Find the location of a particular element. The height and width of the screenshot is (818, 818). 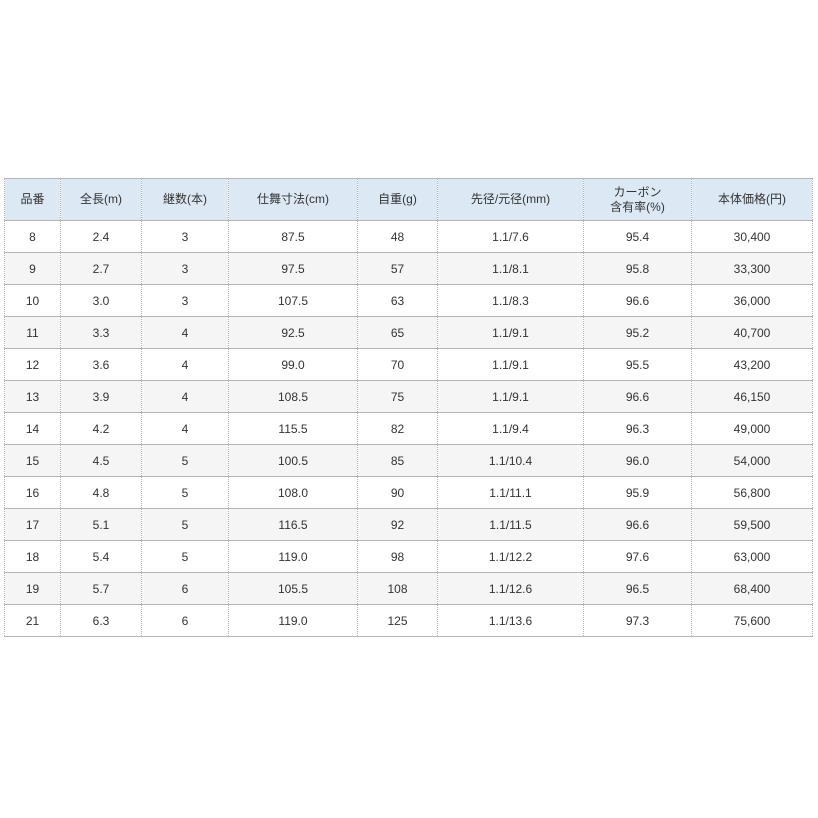

column-header-3: 仕舞寸法(cm) is located at coordinates (293, 199).